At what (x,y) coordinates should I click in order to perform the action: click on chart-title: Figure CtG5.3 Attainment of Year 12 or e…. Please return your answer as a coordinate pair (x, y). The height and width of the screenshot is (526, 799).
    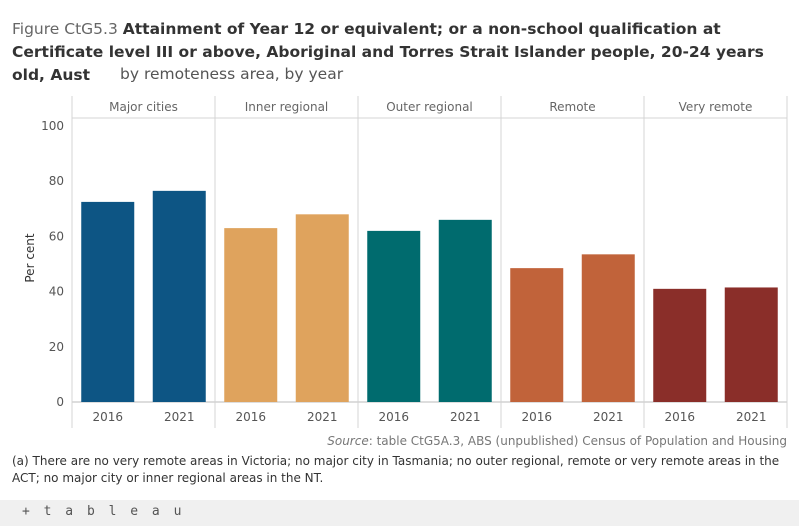
    Looking at the image, I should click on (402, 52).